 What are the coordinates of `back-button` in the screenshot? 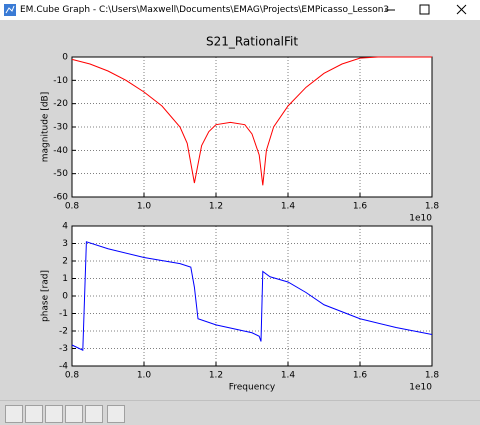 It's located at (34, 414).